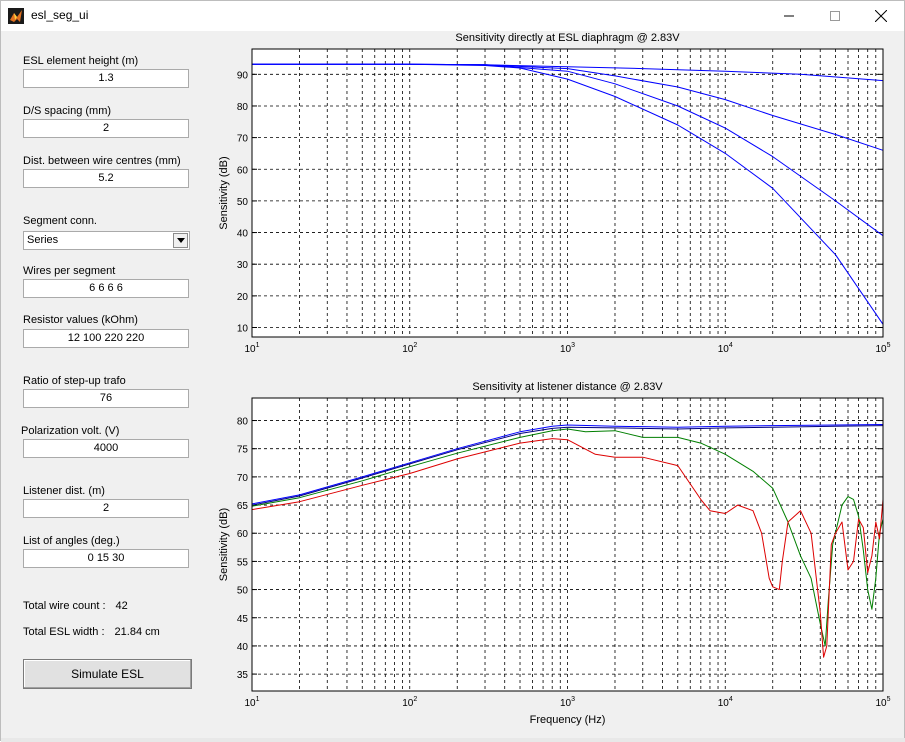 Image resolution: width=905 pixels, height=742 pixels. I want to click on wire-count-label: Total wire count :, so click(64, 606).